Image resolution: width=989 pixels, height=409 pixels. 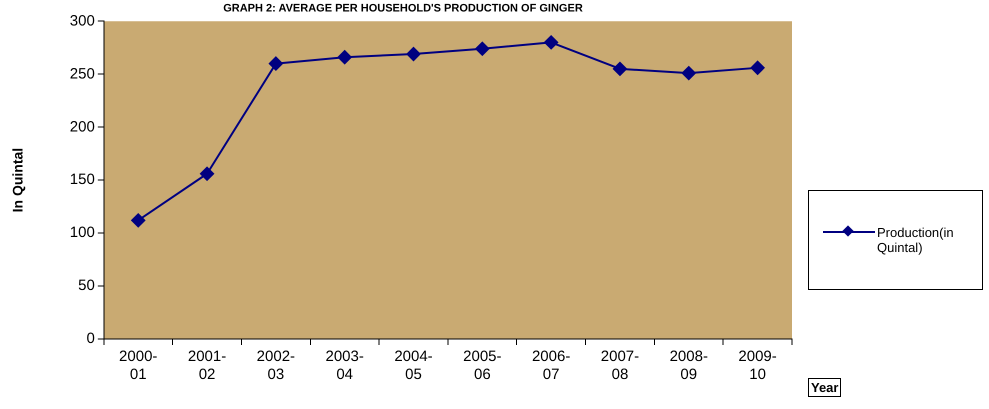 I want to click on x-tick-label: 2009-10, so click(x=757, y=366).